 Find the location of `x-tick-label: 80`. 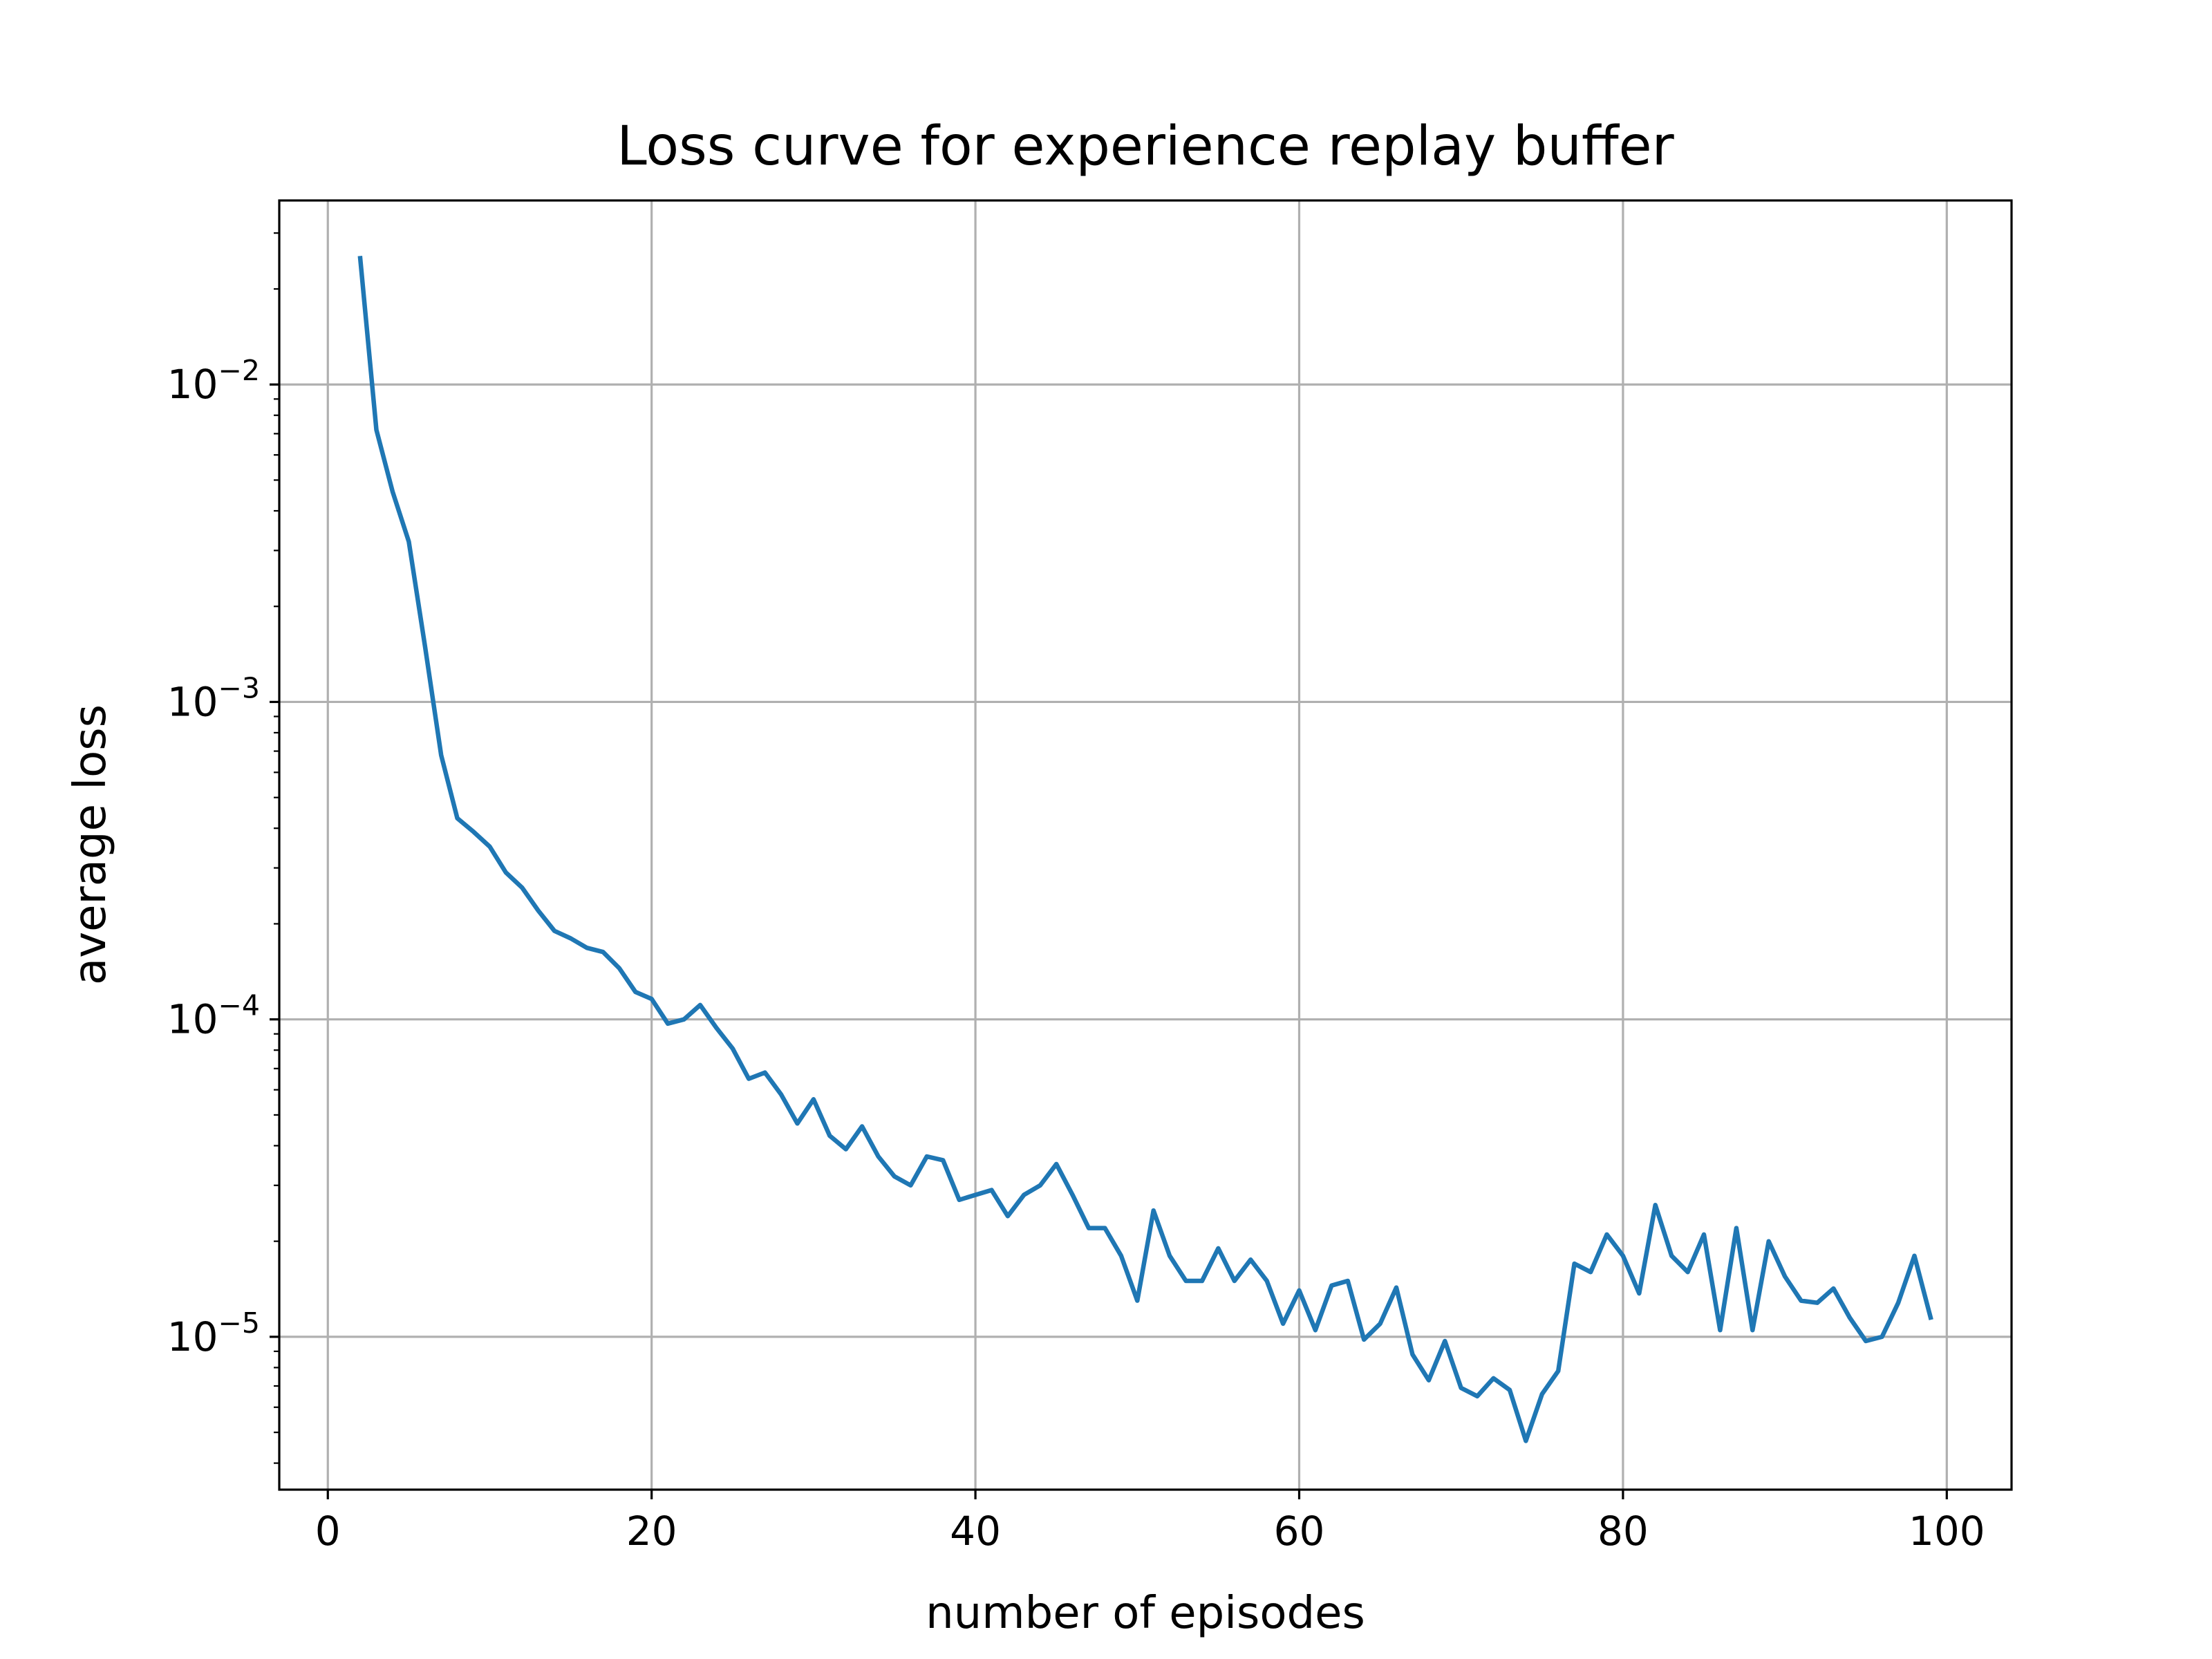

x-tick-label: 80 is located at coordinates (1623, 1531).